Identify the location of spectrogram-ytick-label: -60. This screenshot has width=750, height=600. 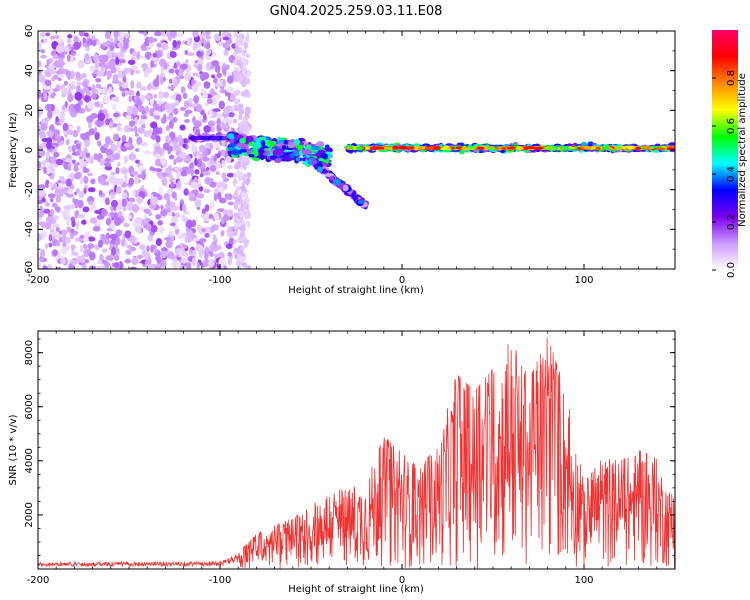
(29, 269).